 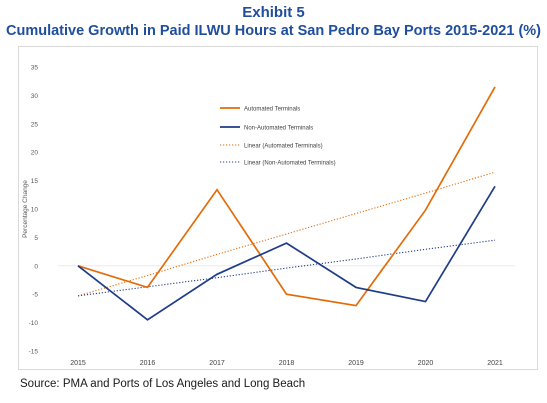 I want to click on exhibit-label: Exhibit 5, so click(x=273, y=12).